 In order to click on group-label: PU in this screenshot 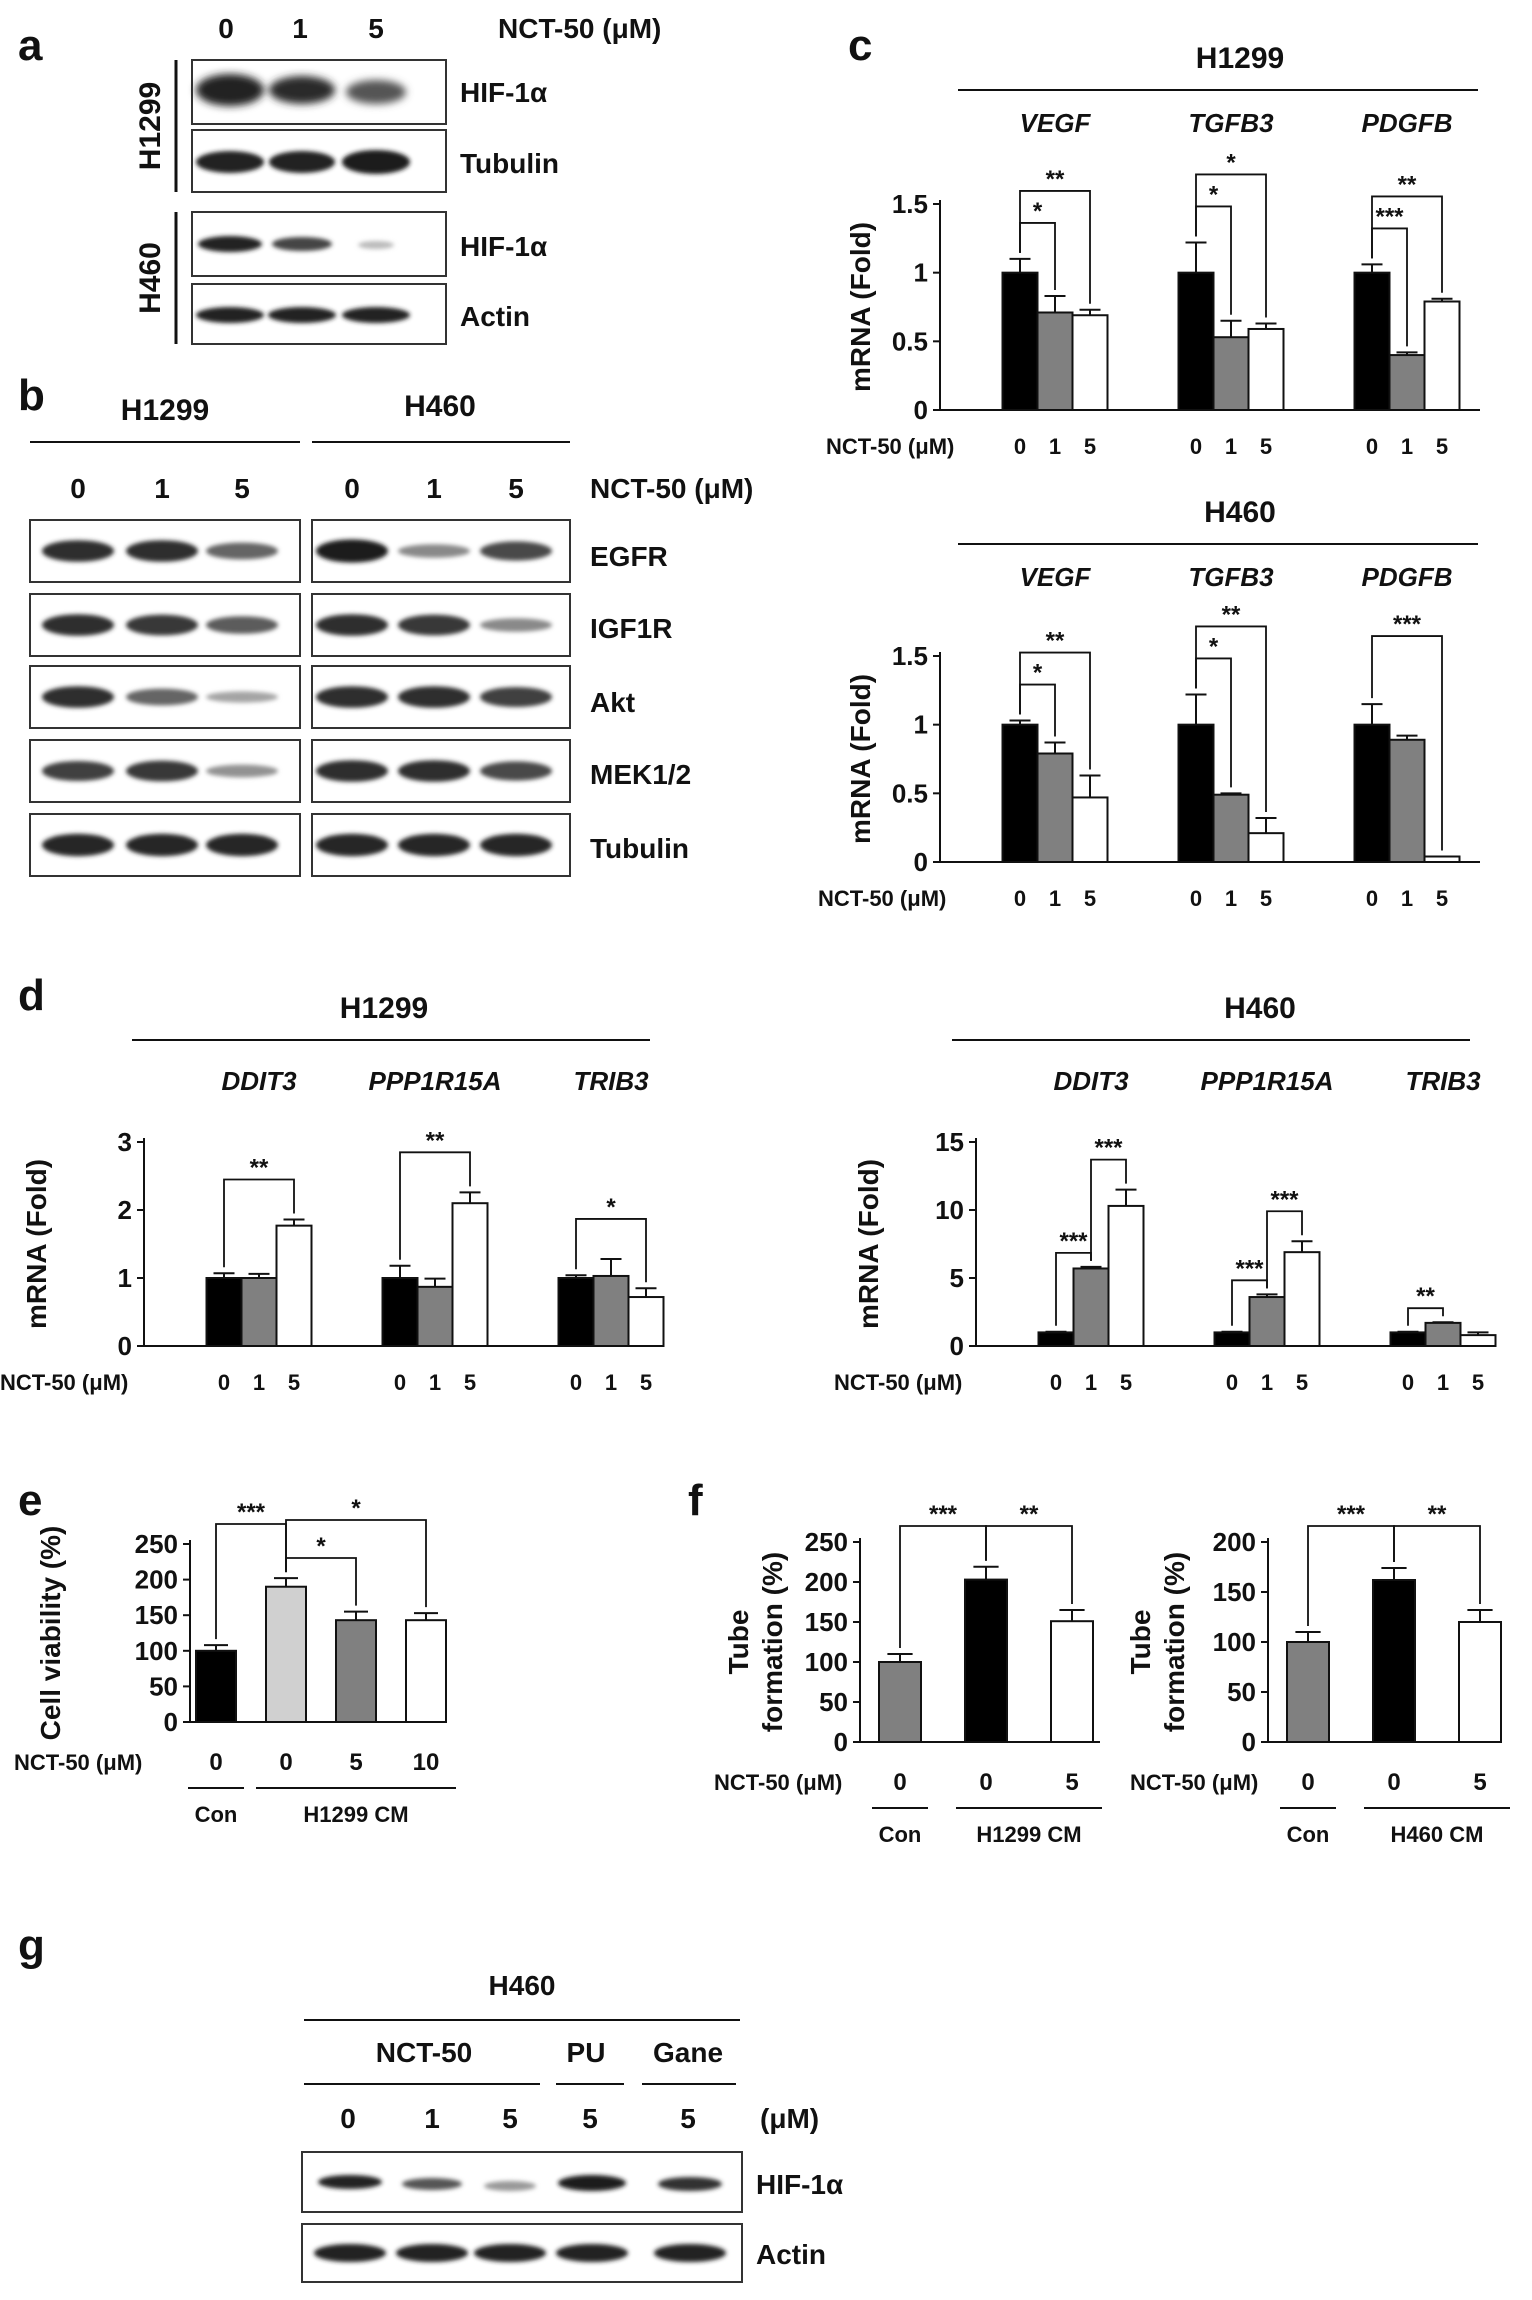, I will do `click(586, 2052)`.